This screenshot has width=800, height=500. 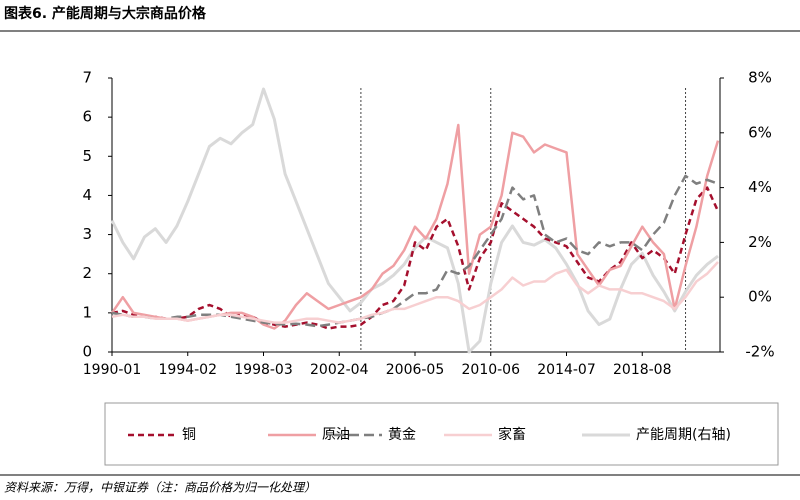 What do you see at coordinates (760, 187) in the screenshot?
I see `y2-tick-label: 4%` at bounding box center [760, 187].